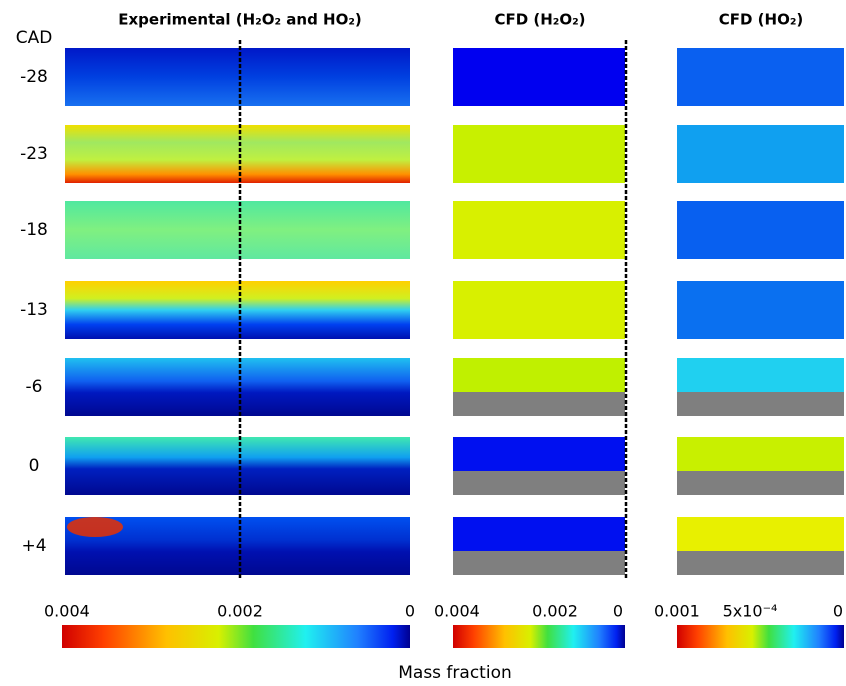 This screenshot has height=686, width=846. Describe the element at coordinates (33, 546) in the screenshot. I see `row-label: +4` at that location.